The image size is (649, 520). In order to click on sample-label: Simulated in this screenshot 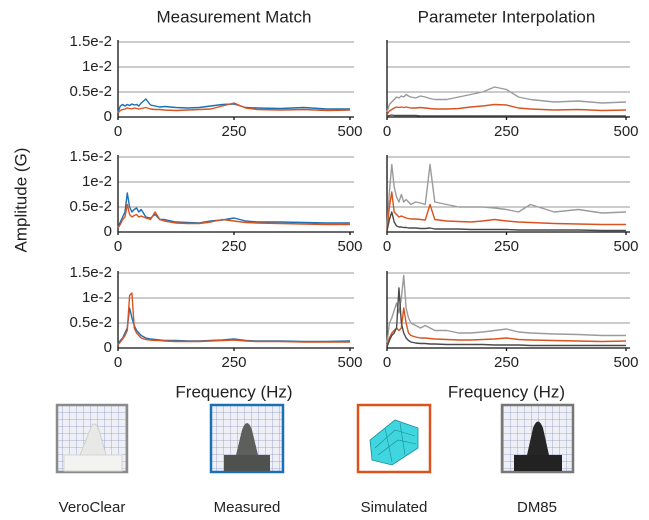, I will do `click(394, 507)`.